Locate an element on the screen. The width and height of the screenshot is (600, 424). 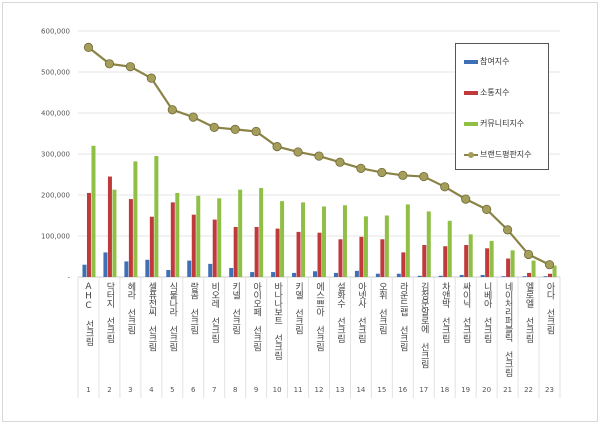
category-label: 헤라 선크림 is located at coordinates (130, 308).